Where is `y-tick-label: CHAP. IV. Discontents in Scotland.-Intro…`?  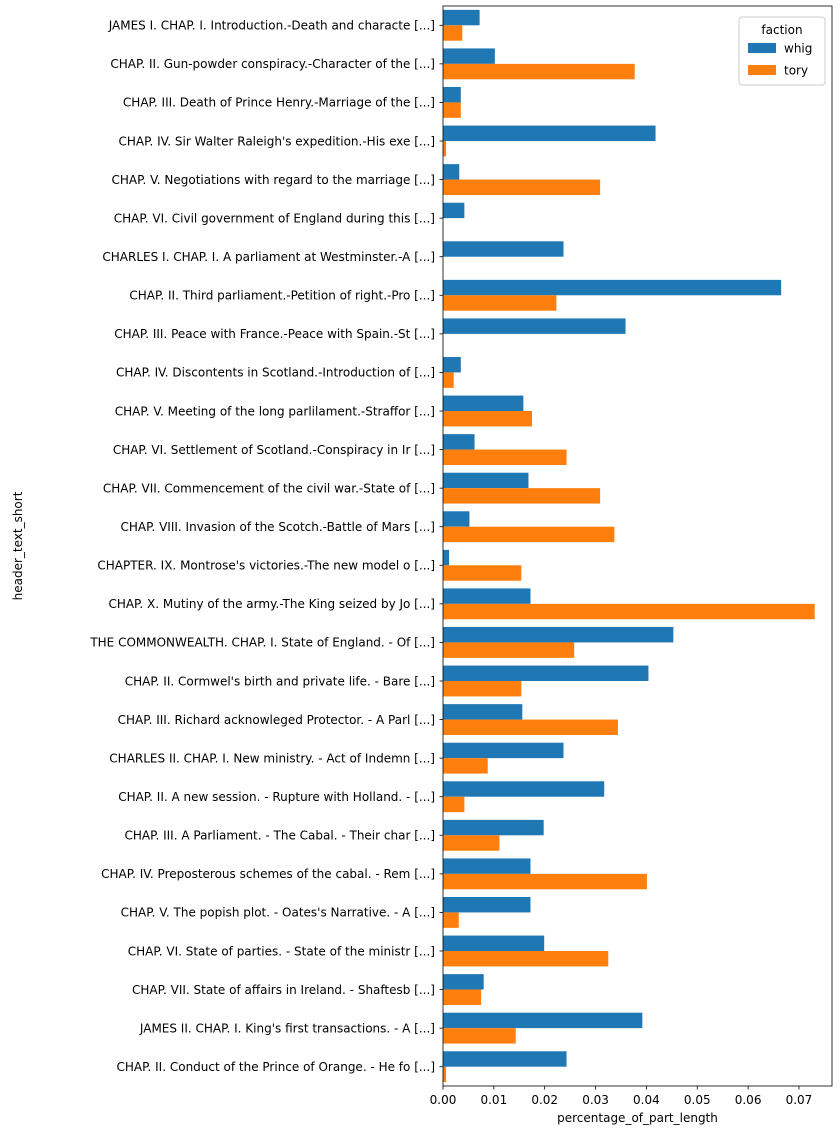
y-tick-label: CHAP. IV. Discontents in Scotland.-Intro… is located at coordinates (275, 373).